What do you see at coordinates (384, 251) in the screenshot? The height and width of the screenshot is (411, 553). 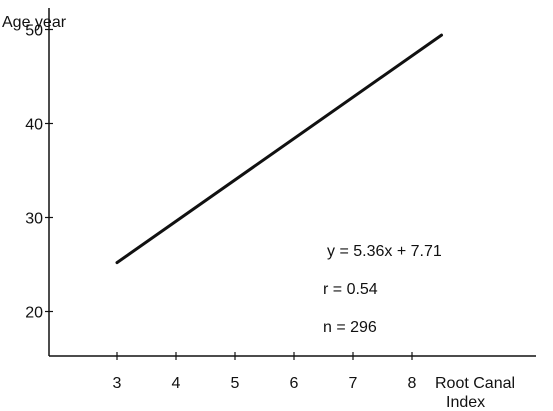 I see `regression-equation: y = 5.36x + 7.71` at bounding box center [384, 251].